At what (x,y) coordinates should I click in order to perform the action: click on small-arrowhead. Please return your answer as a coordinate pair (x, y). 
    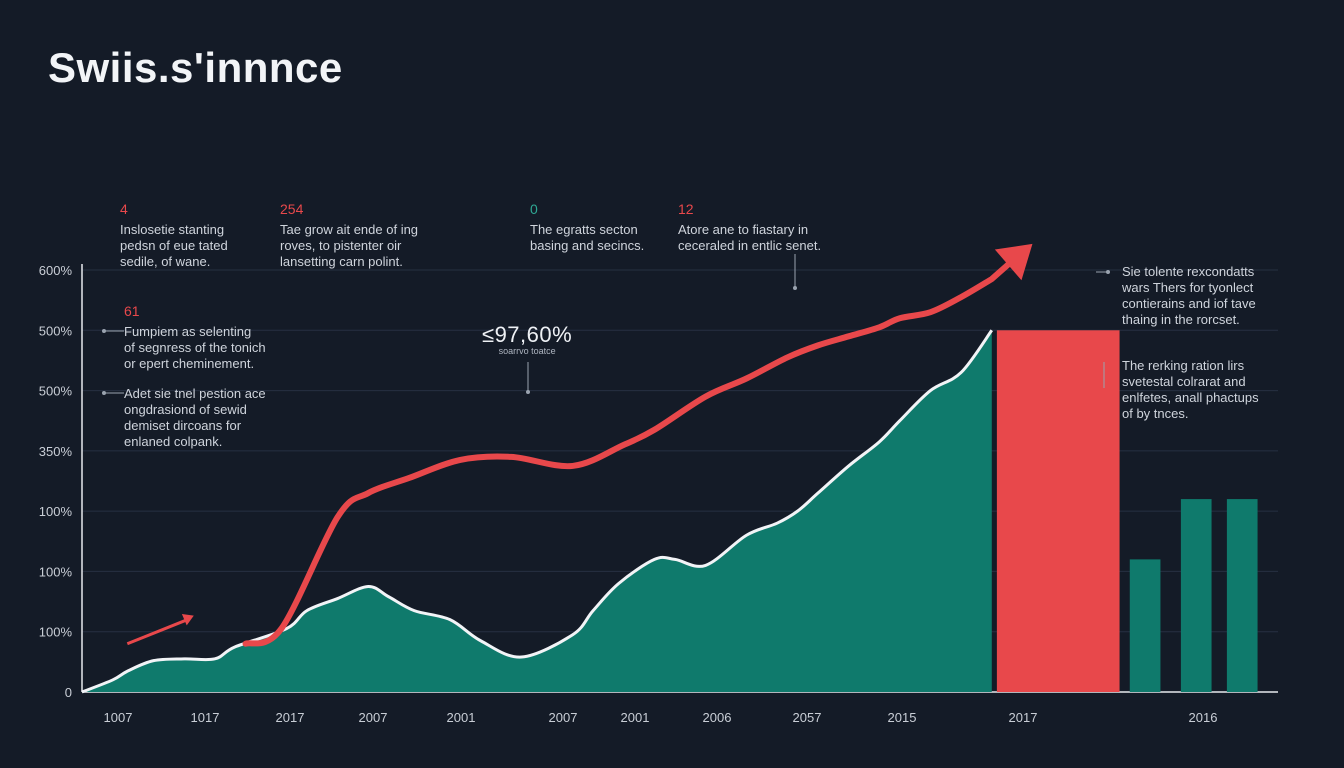
    Looking at the image, I should click on (187, 619).